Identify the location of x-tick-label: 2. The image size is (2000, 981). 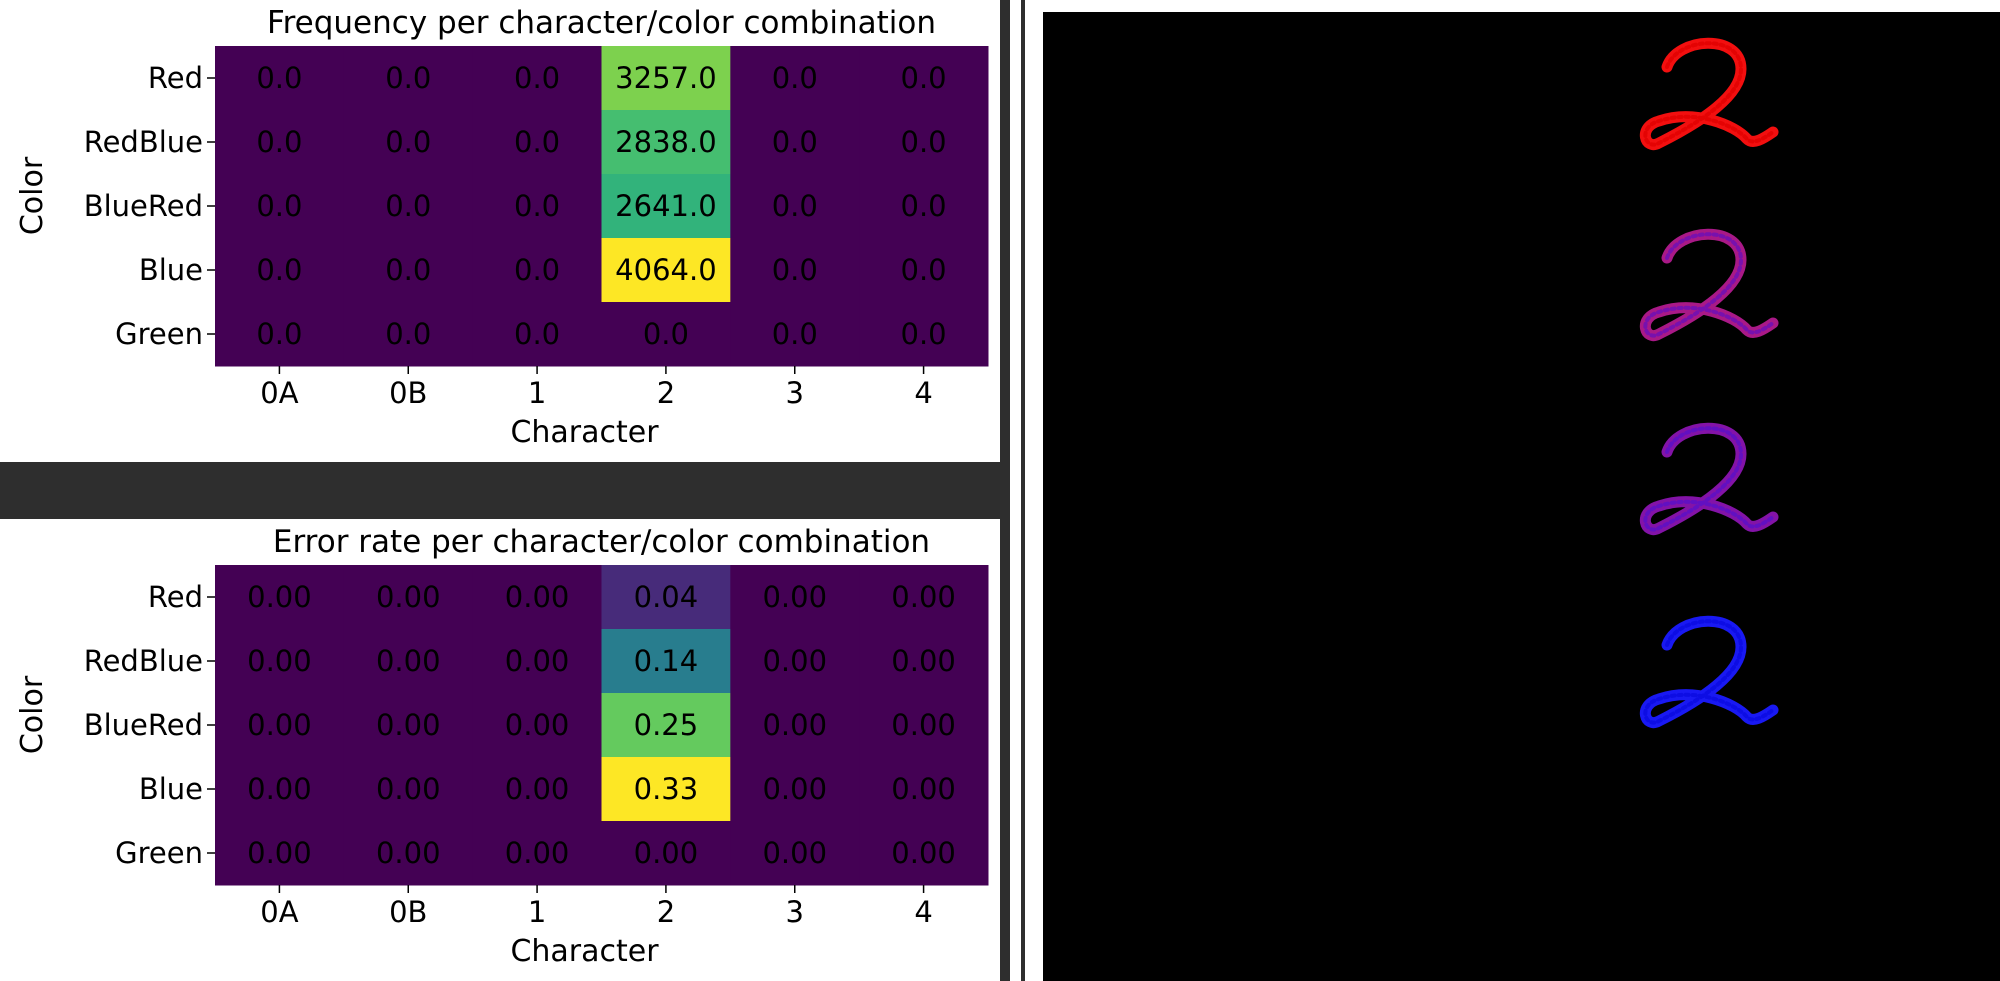
(666, 393).